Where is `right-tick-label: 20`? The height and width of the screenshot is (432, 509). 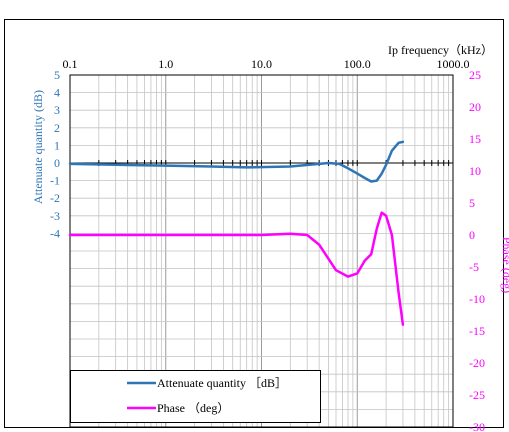
right-tick-label: 20 is located at coordinates (475, 107).